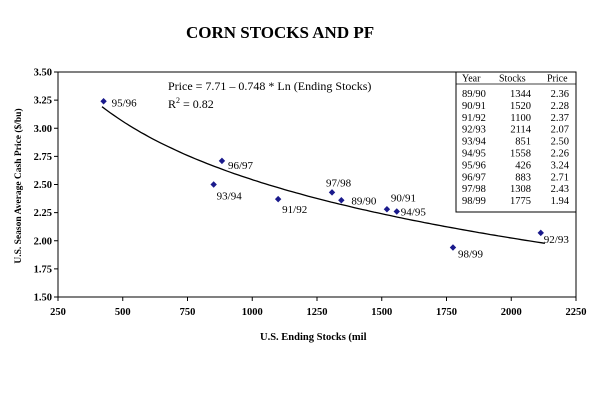 The height and width of the screenshot is (405, 600). I want to click on y-axis-ticks: 1.50 1.75 2.00 2.25 2.50 2.75 3.00 3.25 3.50, so click(46, 186).